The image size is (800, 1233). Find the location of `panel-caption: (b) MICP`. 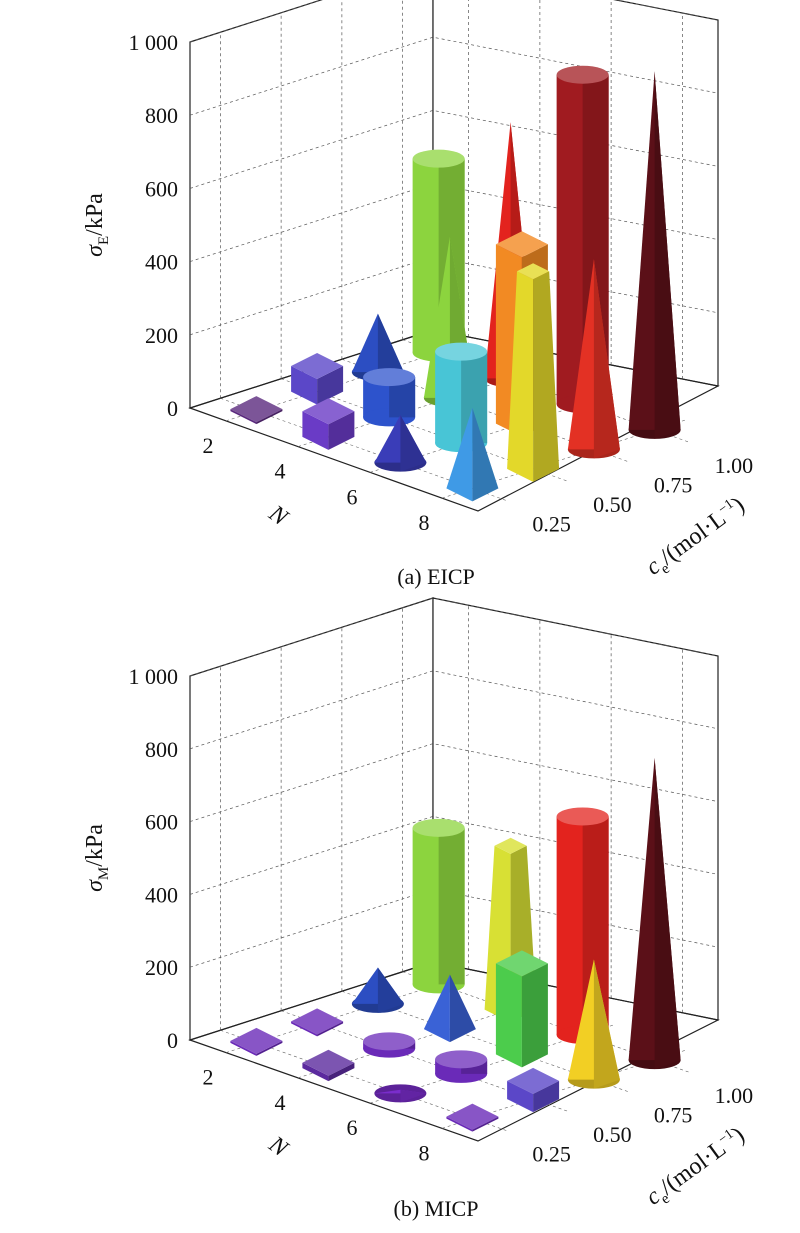

panel-caption: (b) MICP is located at coordinates (436, 1208).